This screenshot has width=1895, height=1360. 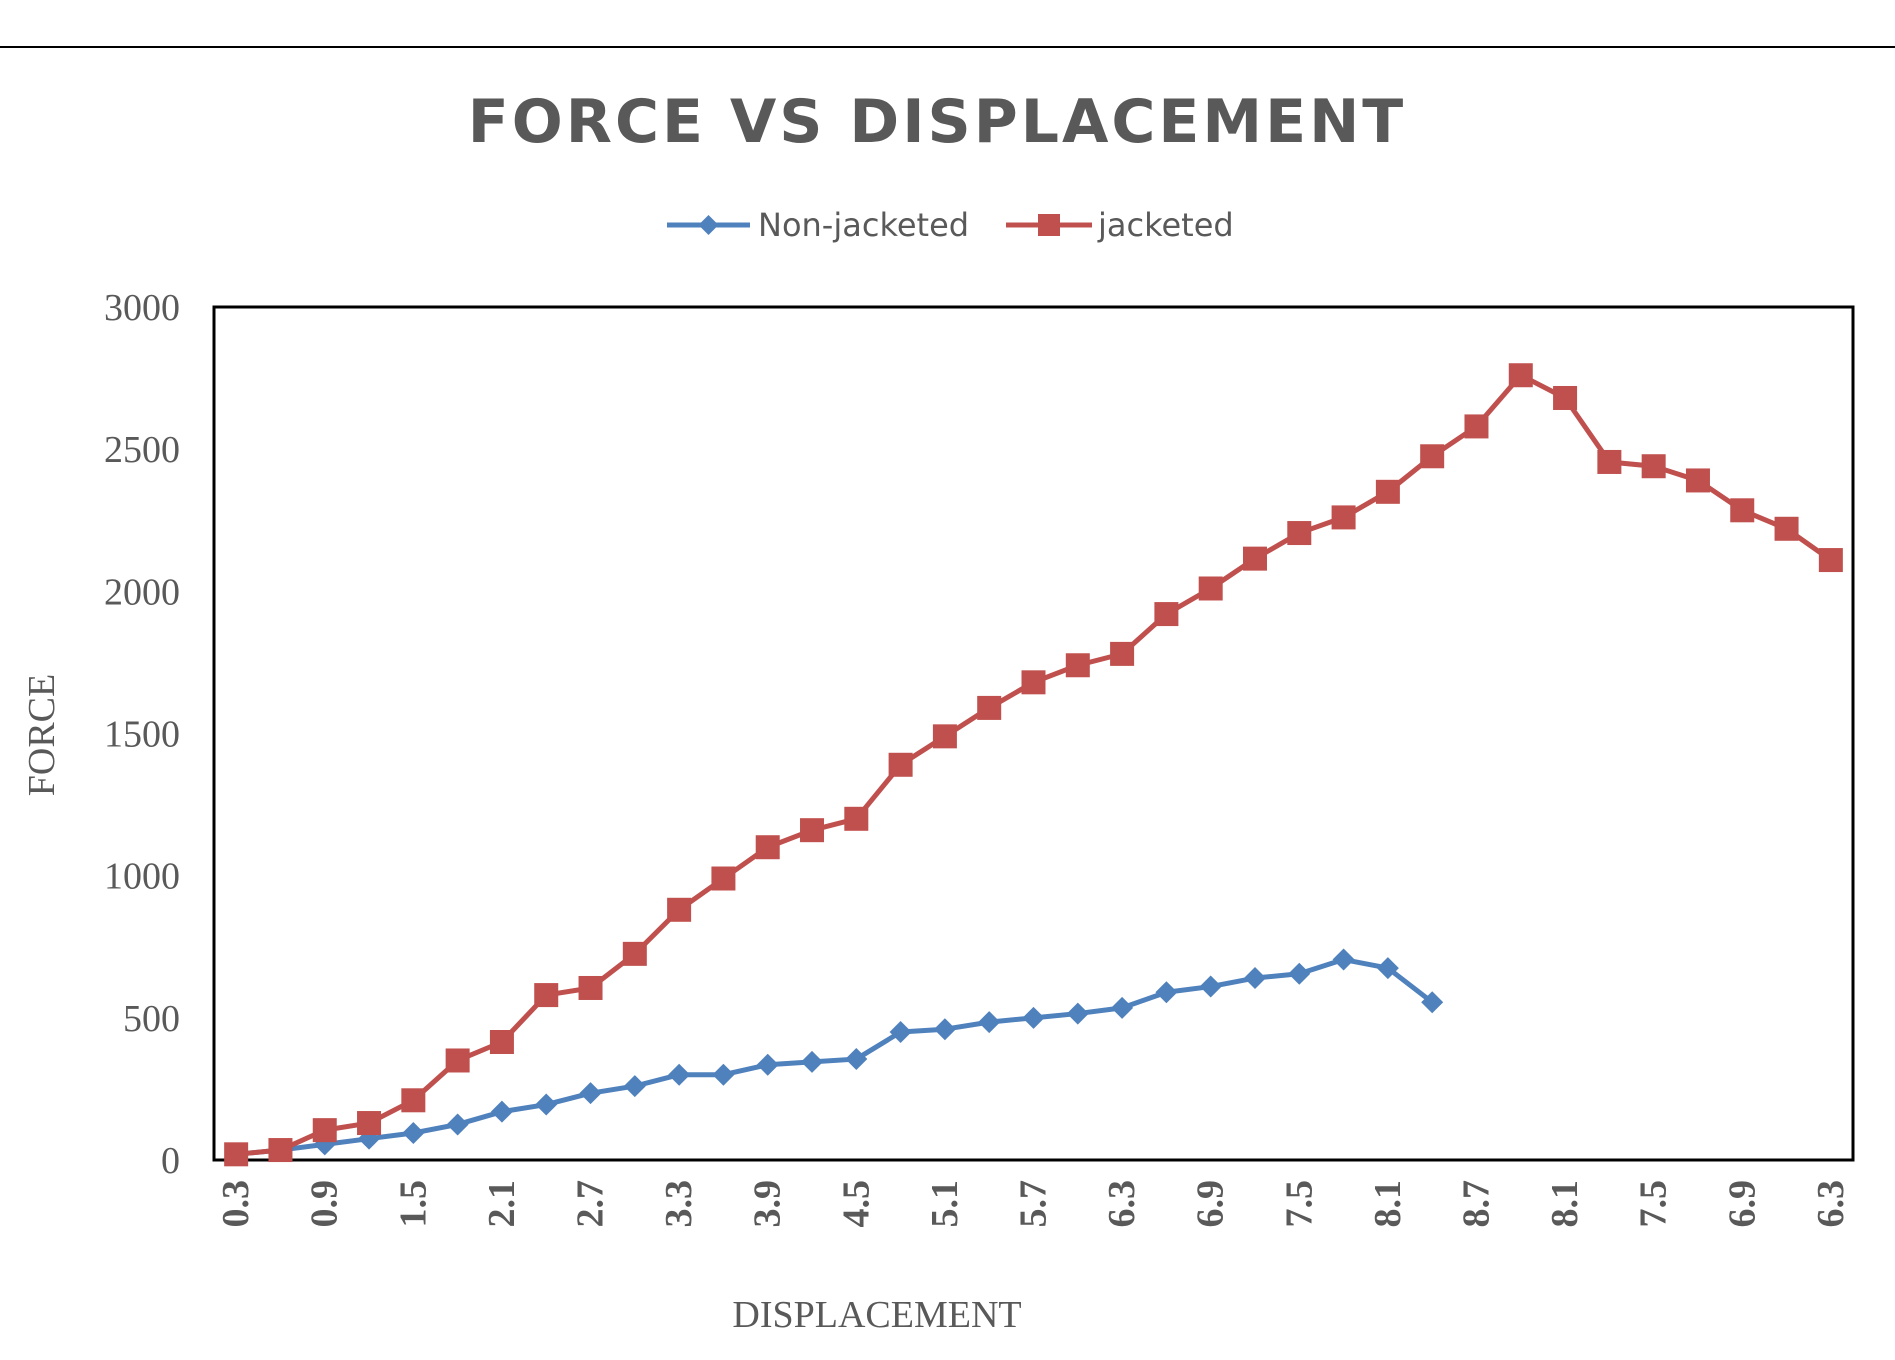 I want to click on legend-item-jacketed: jacketed, so click(x=1120, y=225).